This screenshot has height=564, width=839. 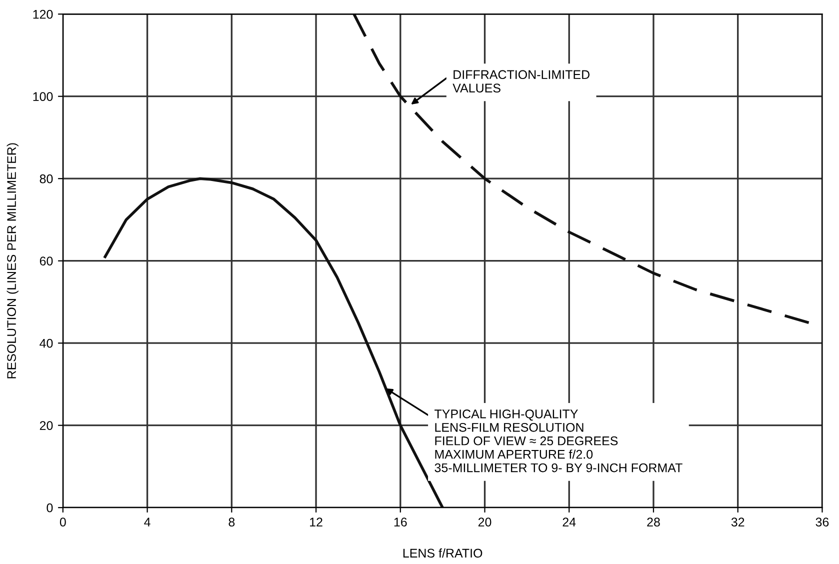 What do you see at coordinates (442, 553) in the screenshot?
I see `x-axis-title: LENS f/RATIO` at bounding box center [442, 553].